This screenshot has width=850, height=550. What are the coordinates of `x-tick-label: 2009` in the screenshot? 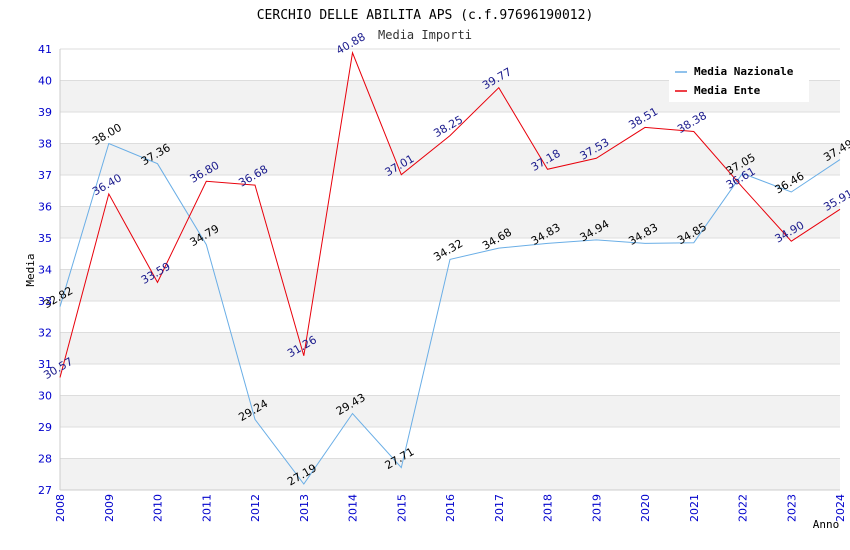 It's located at (109, 508).